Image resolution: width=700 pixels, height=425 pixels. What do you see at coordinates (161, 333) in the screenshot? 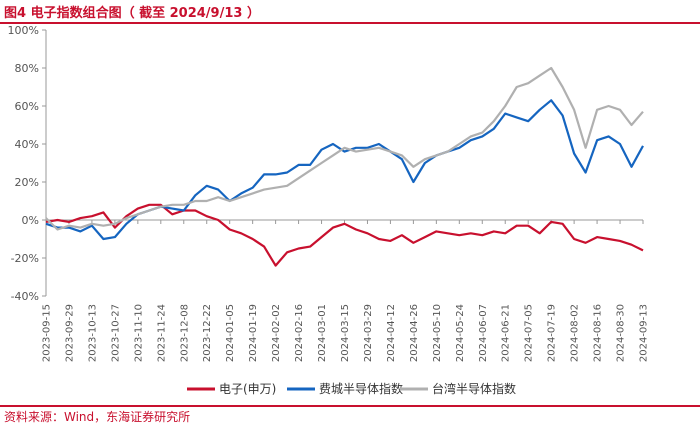
I see `x-tick-label: 2023-11-24` at bounding box center [161, 333].